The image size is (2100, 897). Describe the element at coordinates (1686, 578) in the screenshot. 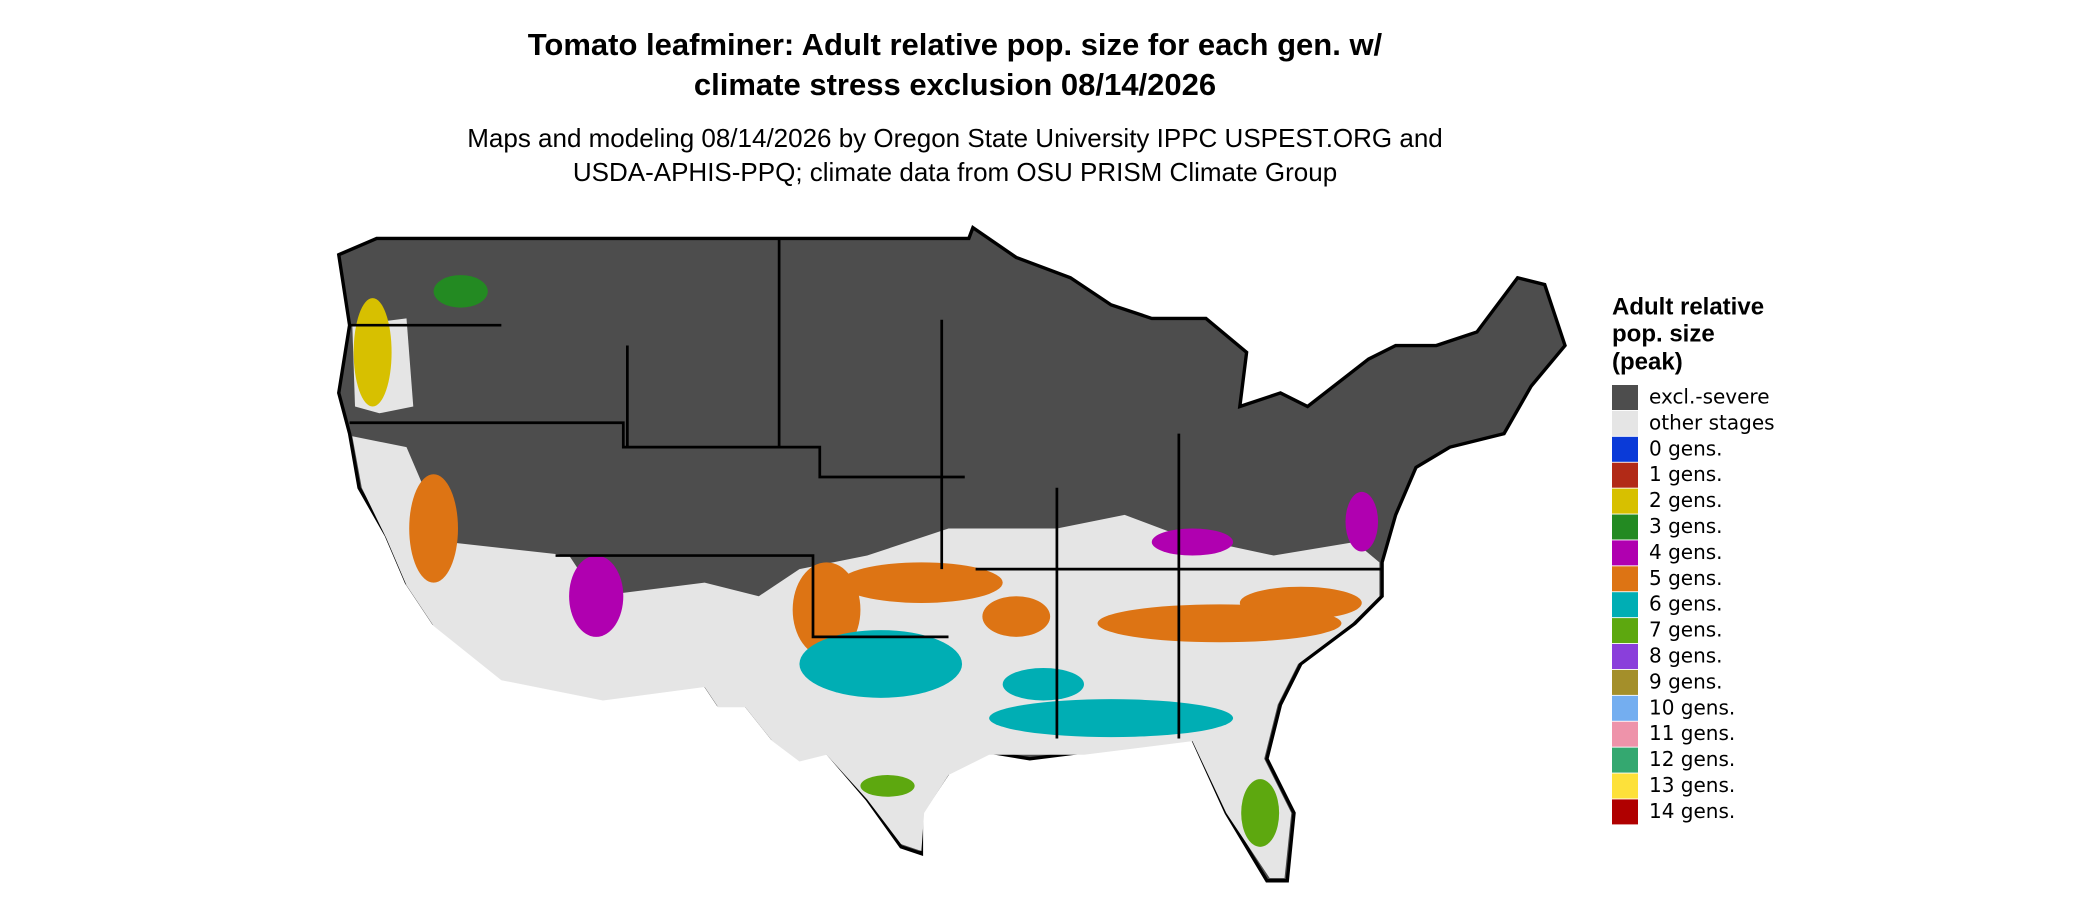

I see `legend-label: 5 gens.` at that location.